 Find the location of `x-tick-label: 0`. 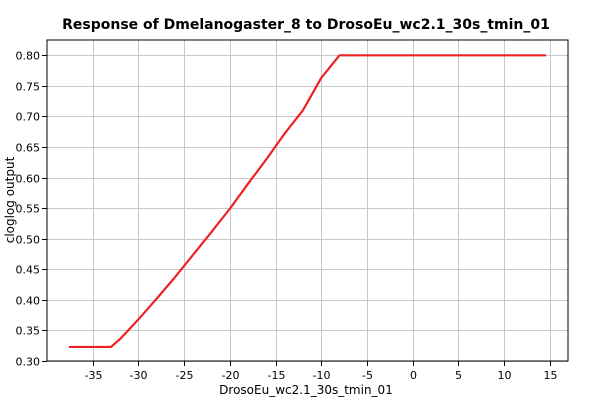

x-tick-label: 0 is located at coordinates (413, 375).